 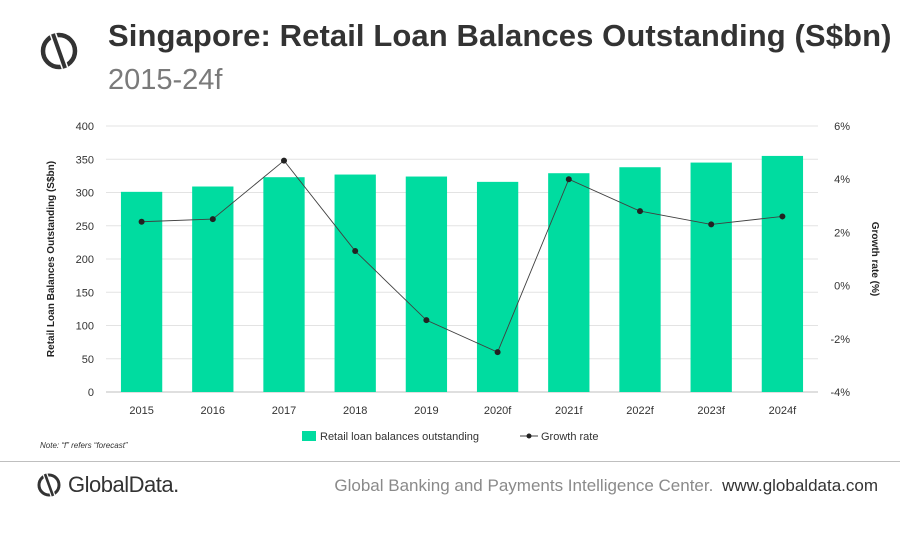 I want to click on x-tick-label: 2019, so click(x=426, y=411).